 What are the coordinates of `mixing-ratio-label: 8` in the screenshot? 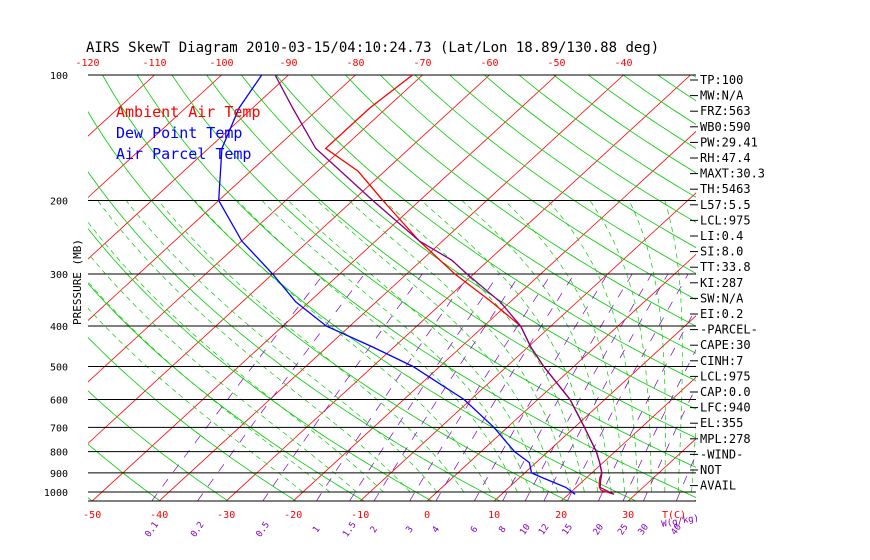 It's located at (502, 530).